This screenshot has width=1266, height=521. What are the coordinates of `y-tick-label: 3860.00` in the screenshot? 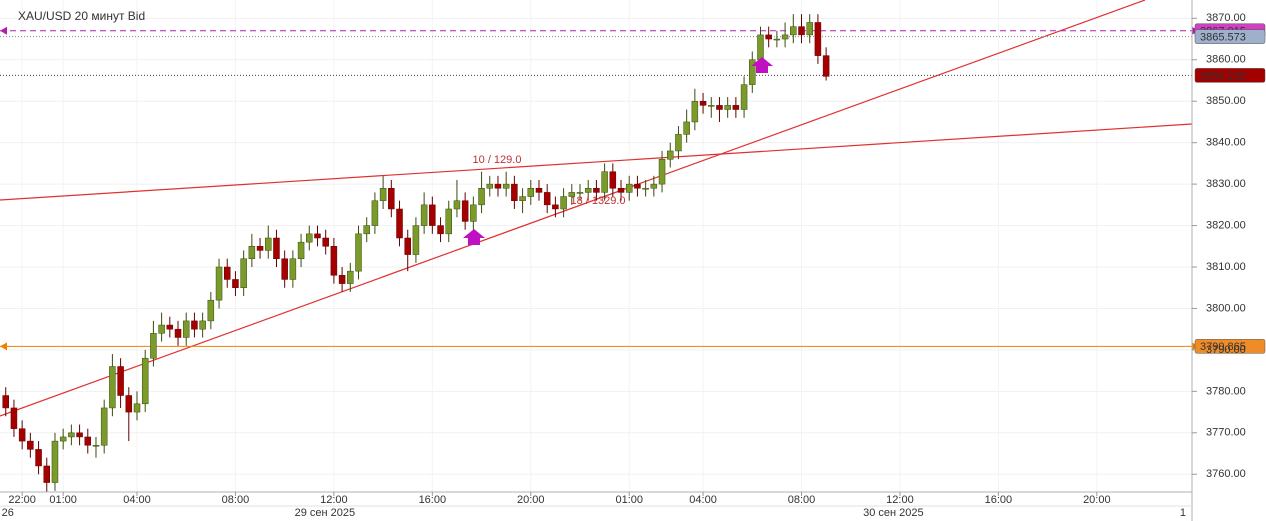 It's located at (1226, 60).